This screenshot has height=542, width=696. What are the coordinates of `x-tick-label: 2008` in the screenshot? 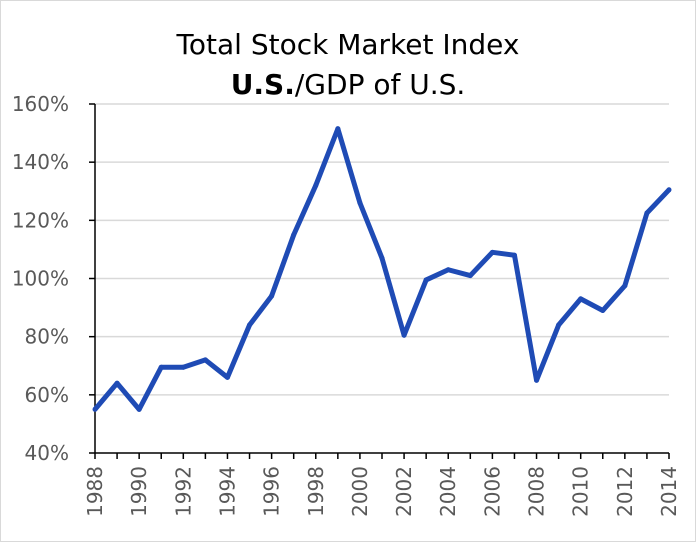 It's located at (537, 491).